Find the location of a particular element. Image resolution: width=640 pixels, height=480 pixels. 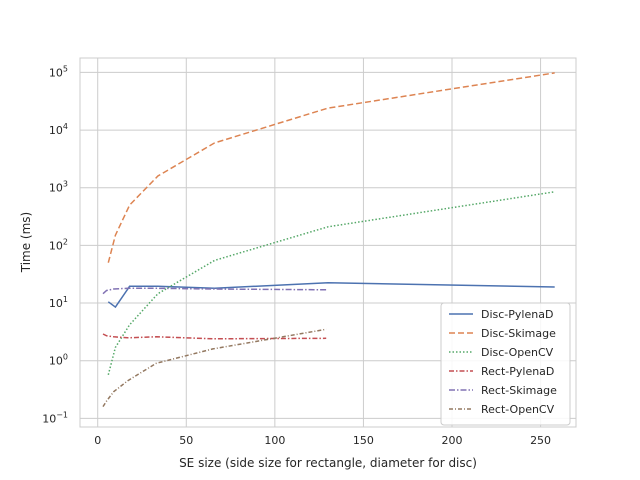

y-tick-label: 10⁰ is located at coordinates (58, 360).